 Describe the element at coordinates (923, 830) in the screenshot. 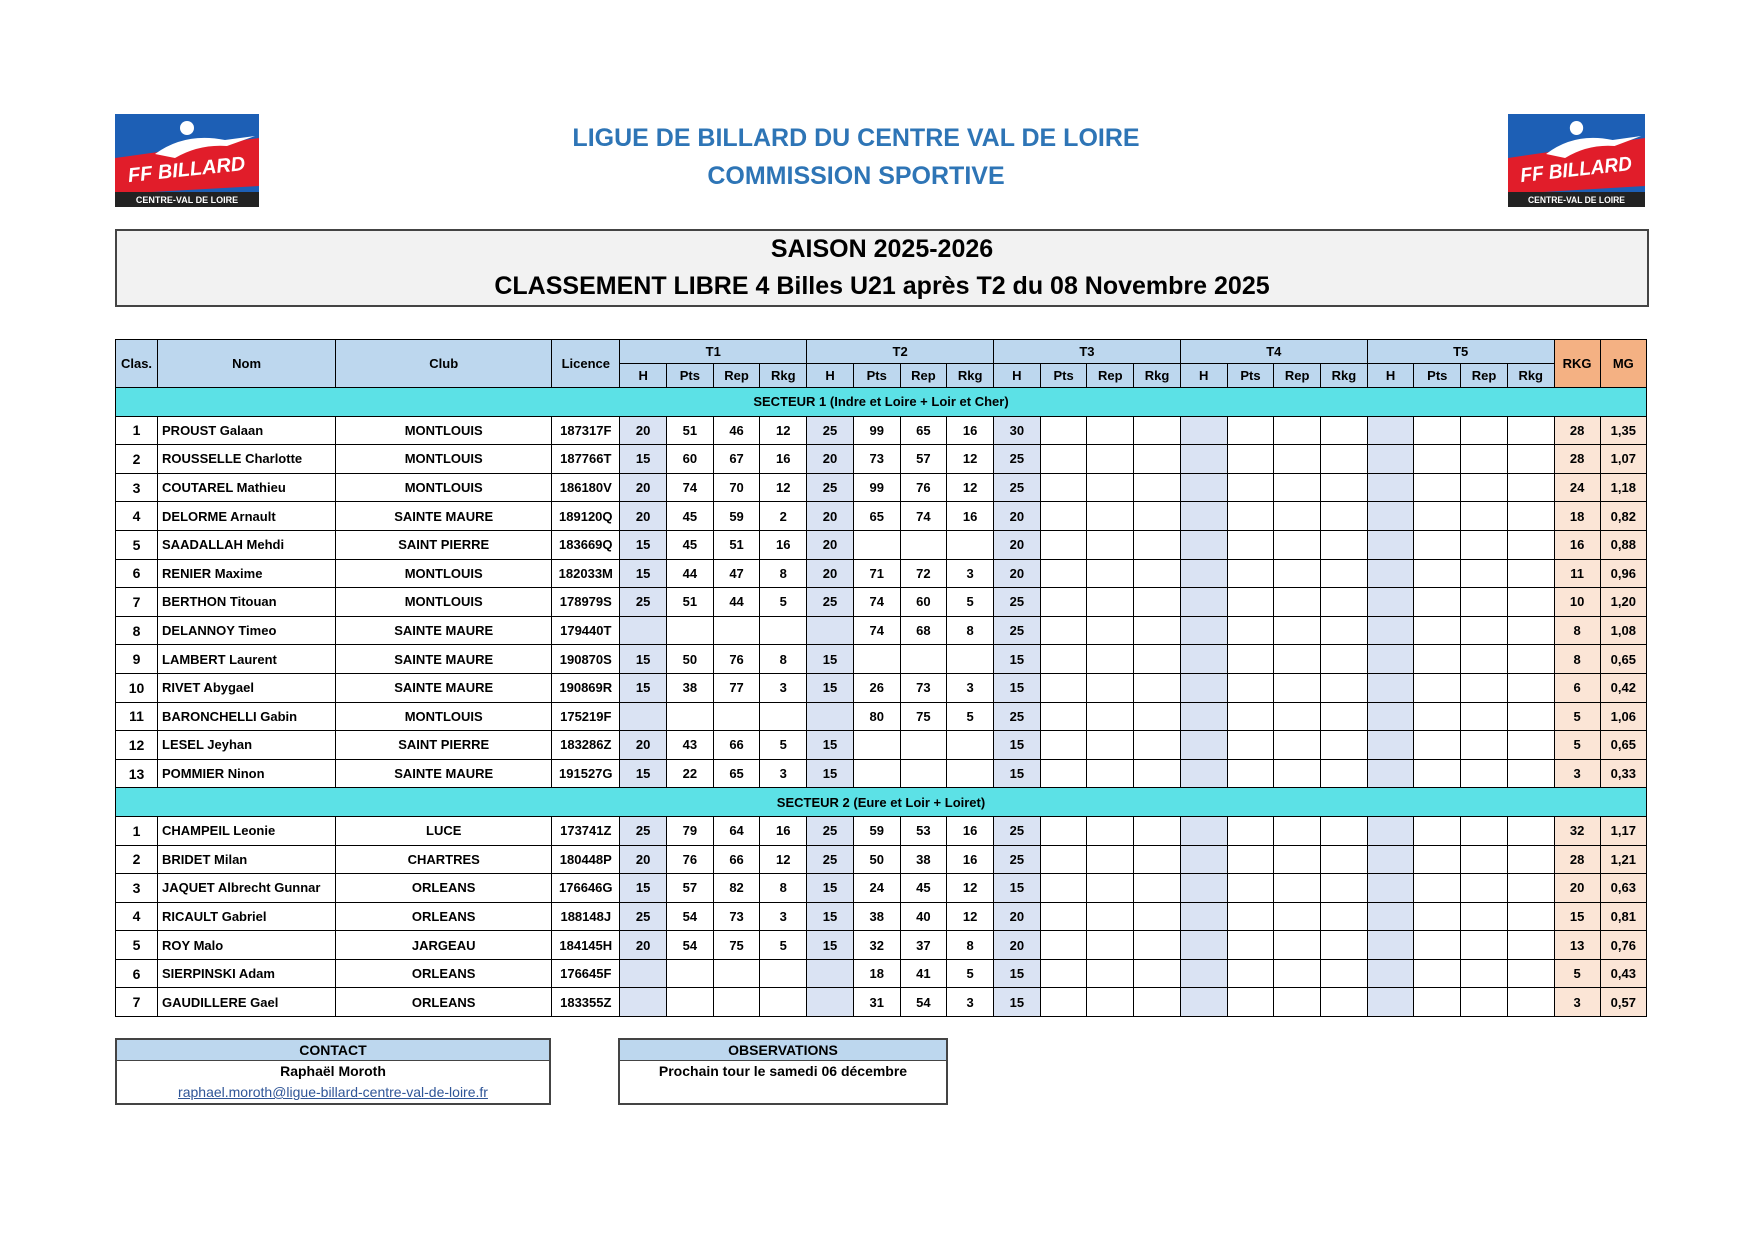

I see `score: 53` at that location.